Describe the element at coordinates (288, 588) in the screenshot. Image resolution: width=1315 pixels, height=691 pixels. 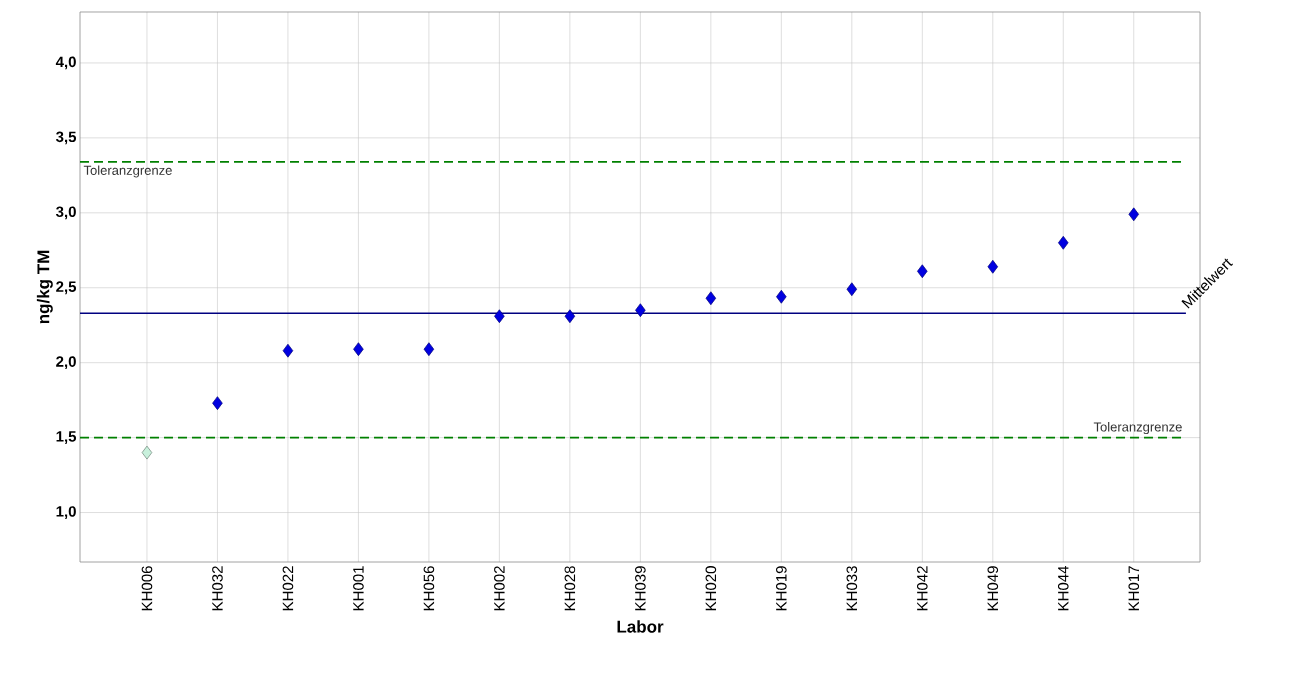
I see `x-tick-label: KH022` at that location.